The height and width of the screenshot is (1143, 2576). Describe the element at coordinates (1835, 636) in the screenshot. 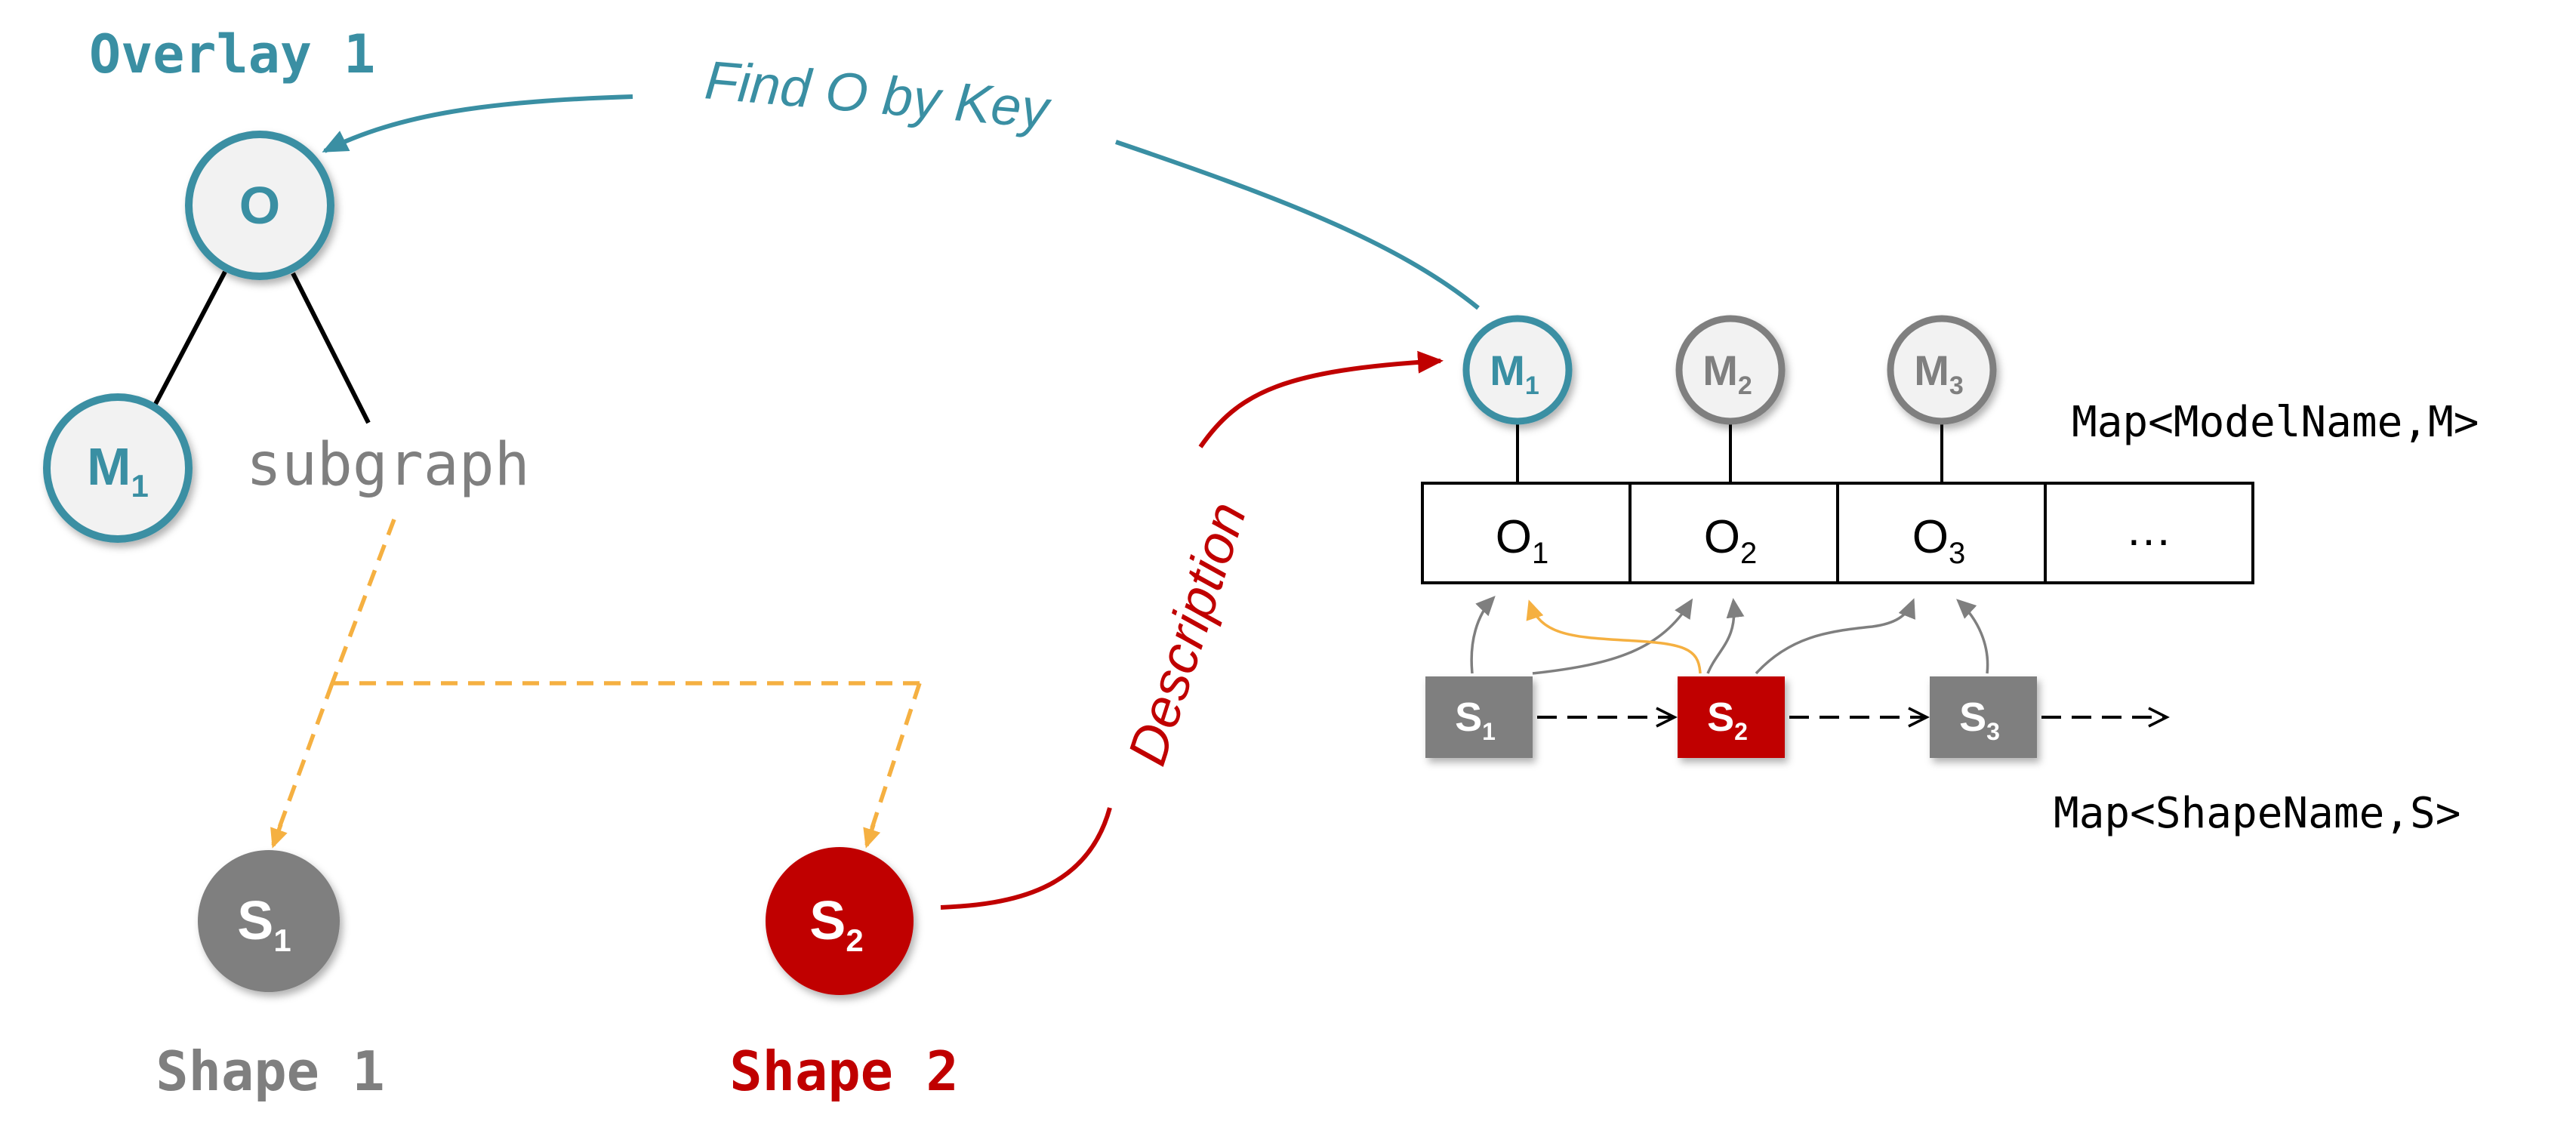

I see `ref-s2-o3` at that location.